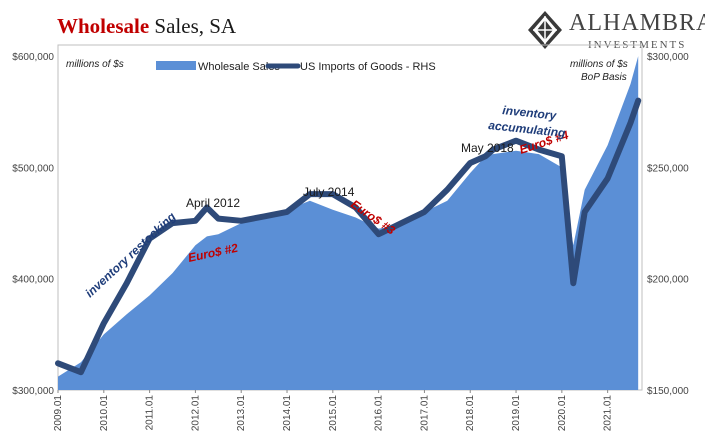 This screenshot has height=441, width=705. What do you see at coordinates (33, 57) in the screenshot?
I see `left-axis-tick-label: $600,000` at bounding box center [33, 57].